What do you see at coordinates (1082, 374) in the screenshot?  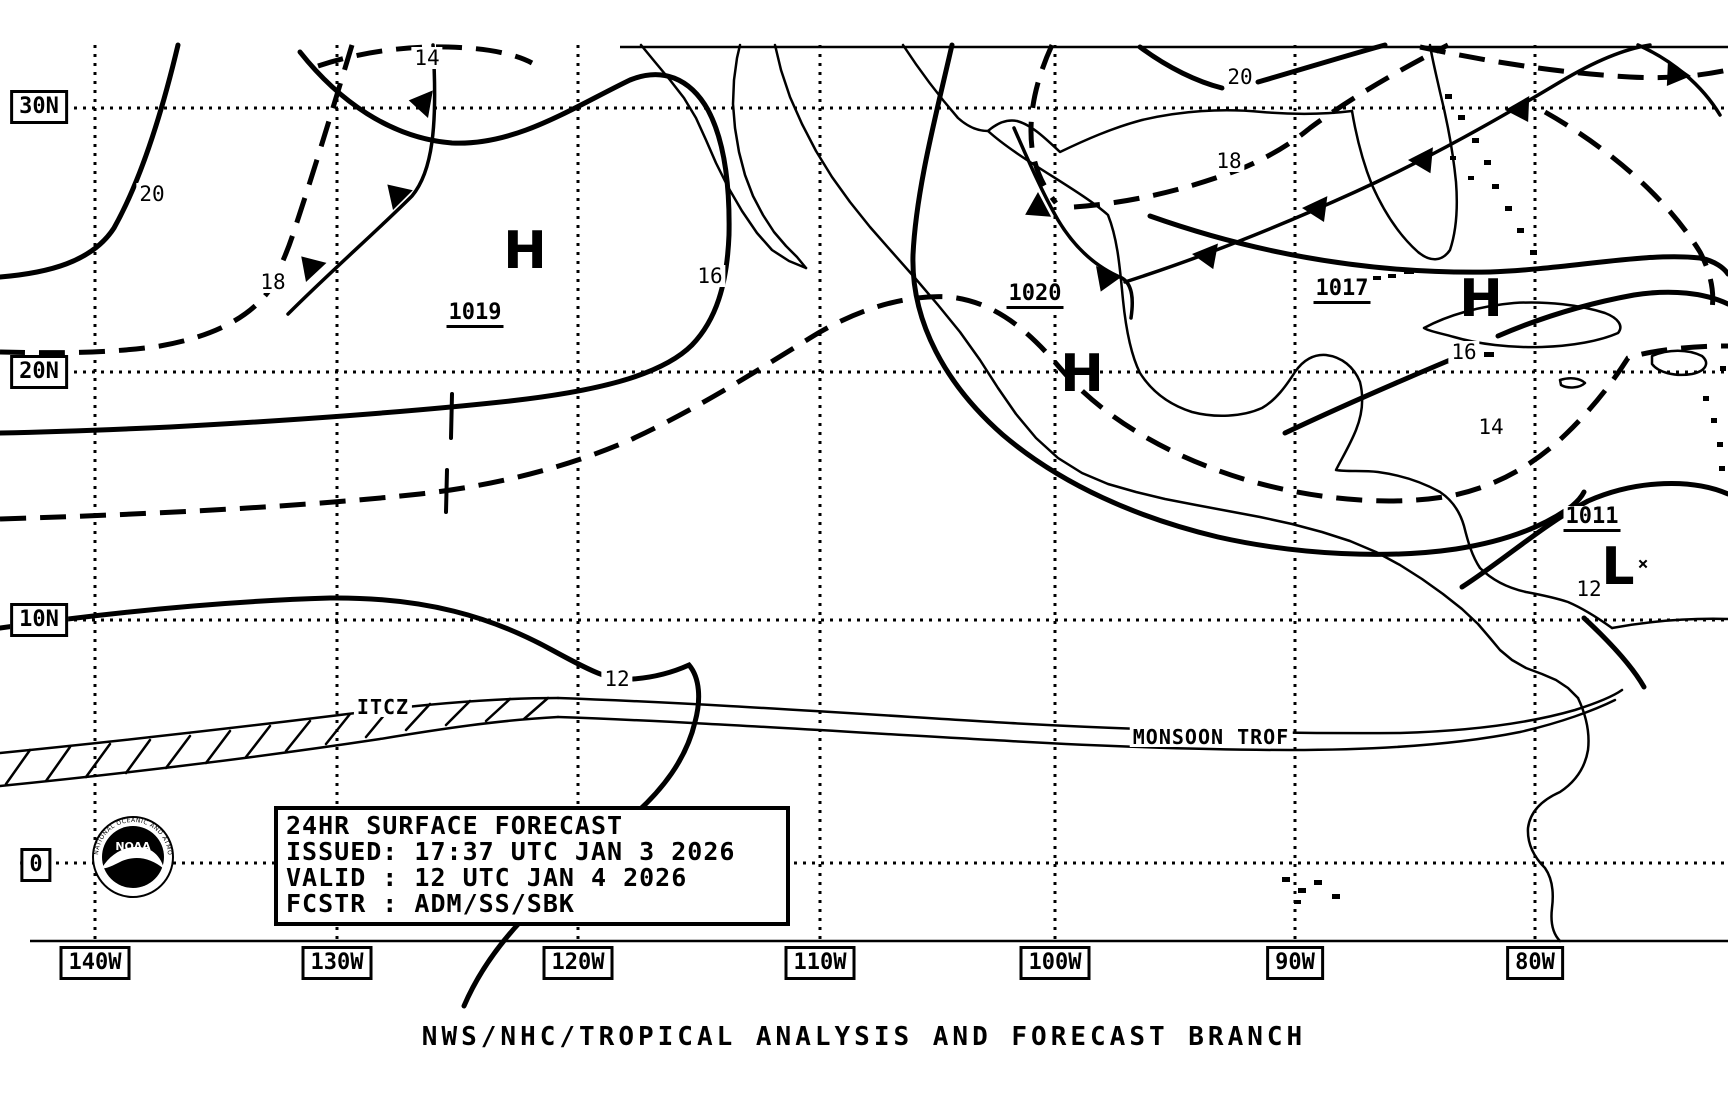 I see `high-symbol-mexico: H` at bounding box center [1082, 374].